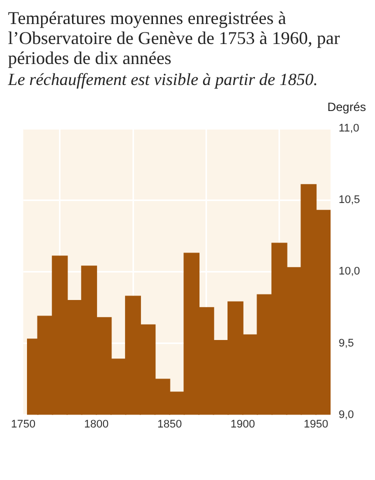  What do you see at coordinates (23, 424) in the screenshot?
I see `x-tick-label: 1750` at bounding box center [23, 424].